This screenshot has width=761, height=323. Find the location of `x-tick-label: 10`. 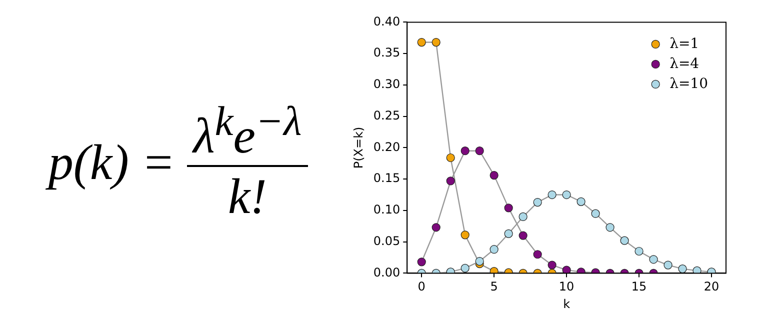

x-tick-label: 10 is located at coordinates (566, 286).